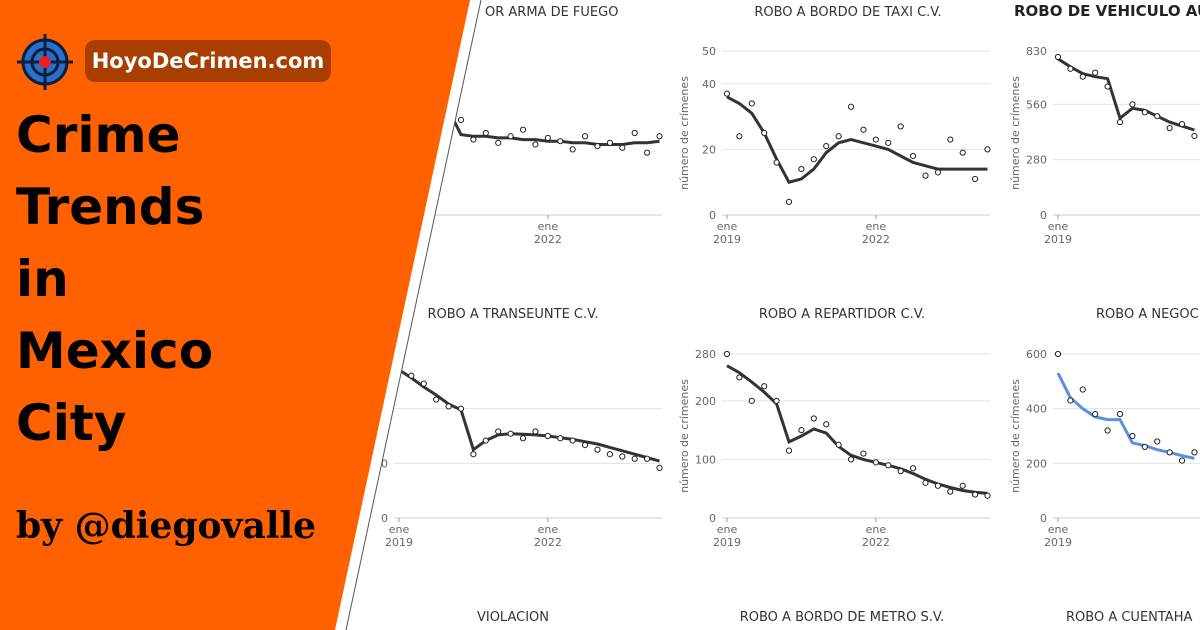  Describe the element at coordinates (1036, 463) in the screenshot. I see `y-tick-label: 200` at that location.